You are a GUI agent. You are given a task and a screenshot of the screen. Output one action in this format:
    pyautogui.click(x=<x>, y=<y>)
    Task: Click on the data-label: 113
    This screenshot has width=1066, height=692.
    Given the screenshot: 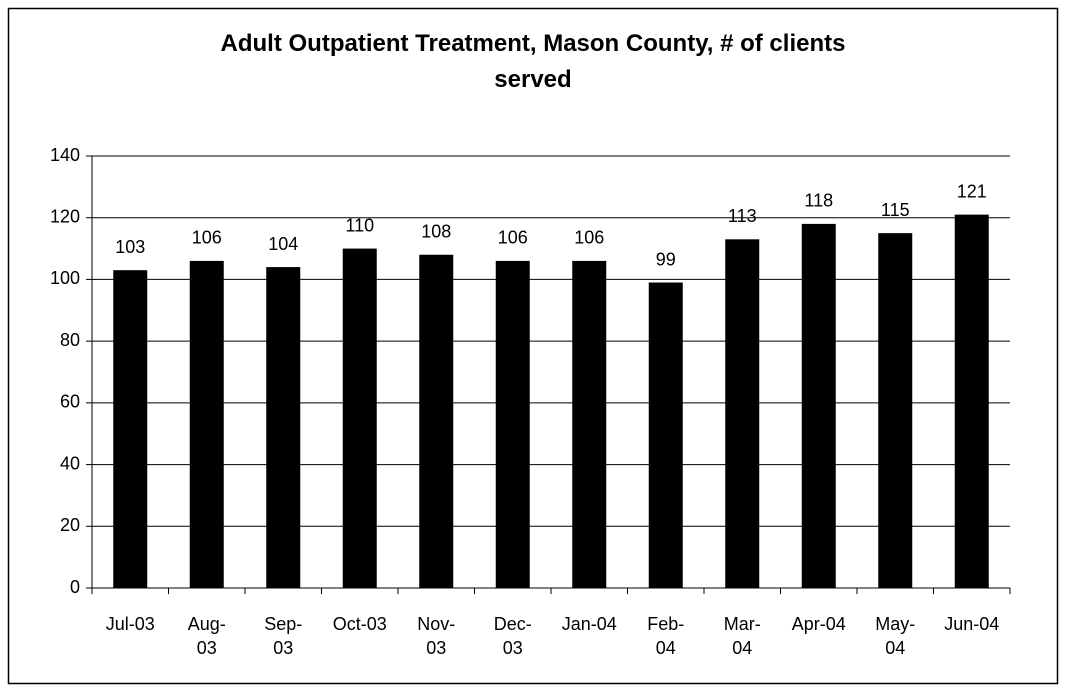 What is the action you would take?
    pyautogui.click(x=742, y=216)
    